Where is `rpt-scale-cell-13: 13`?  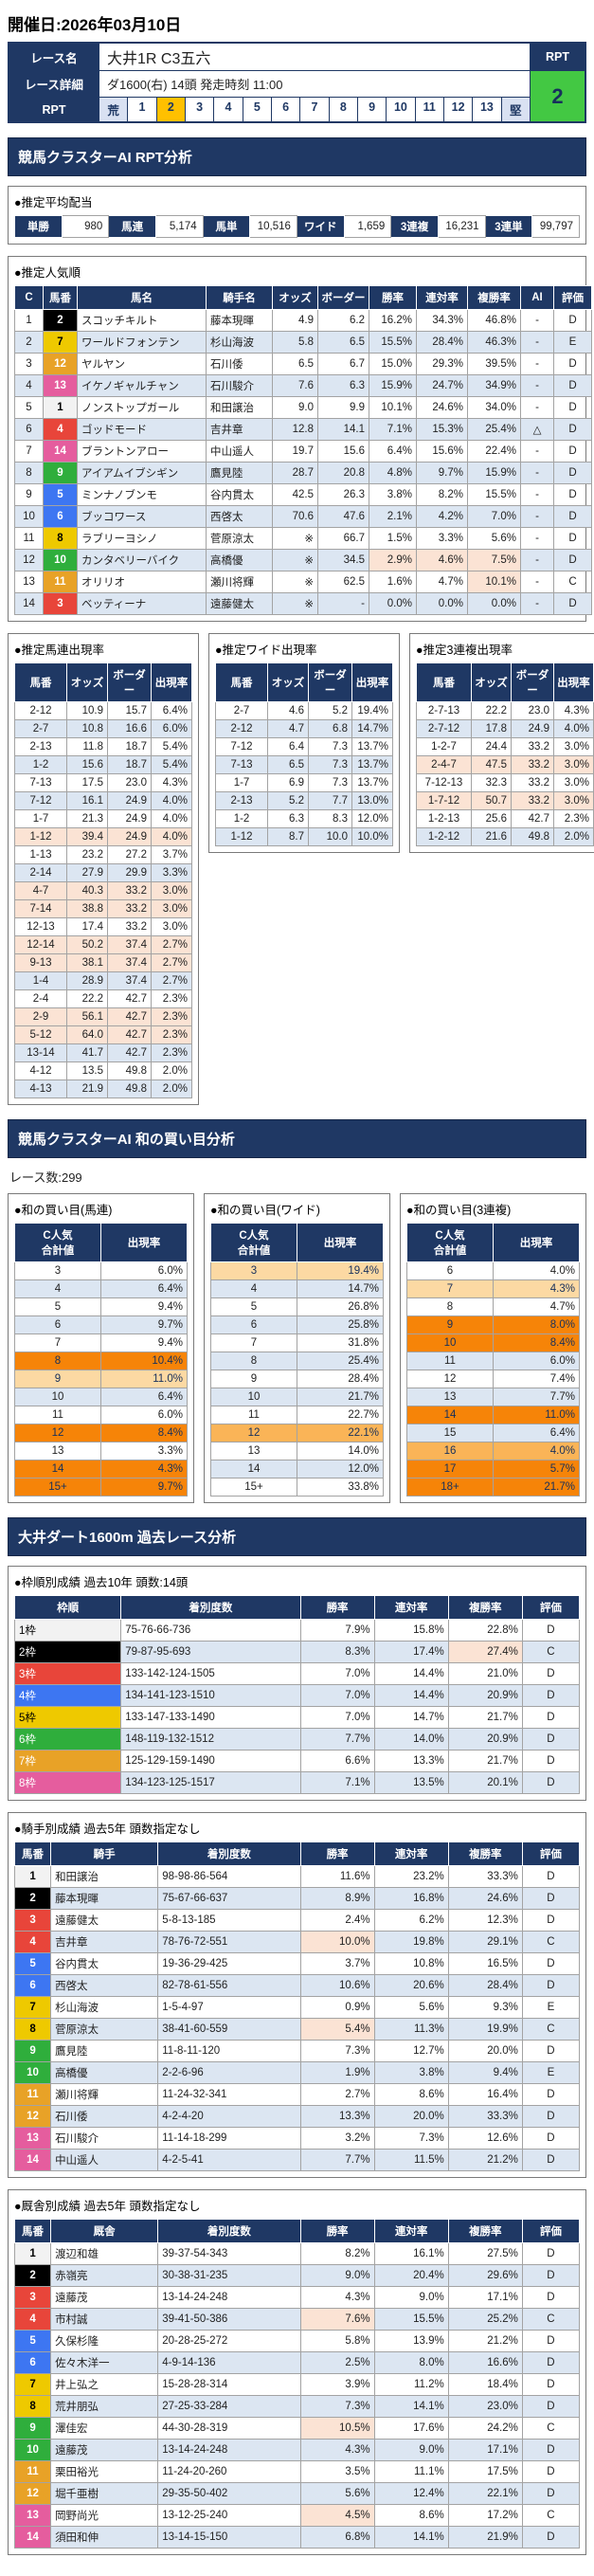 rpt-scale-cell-13: 13 is located at coordinates (486, 109).